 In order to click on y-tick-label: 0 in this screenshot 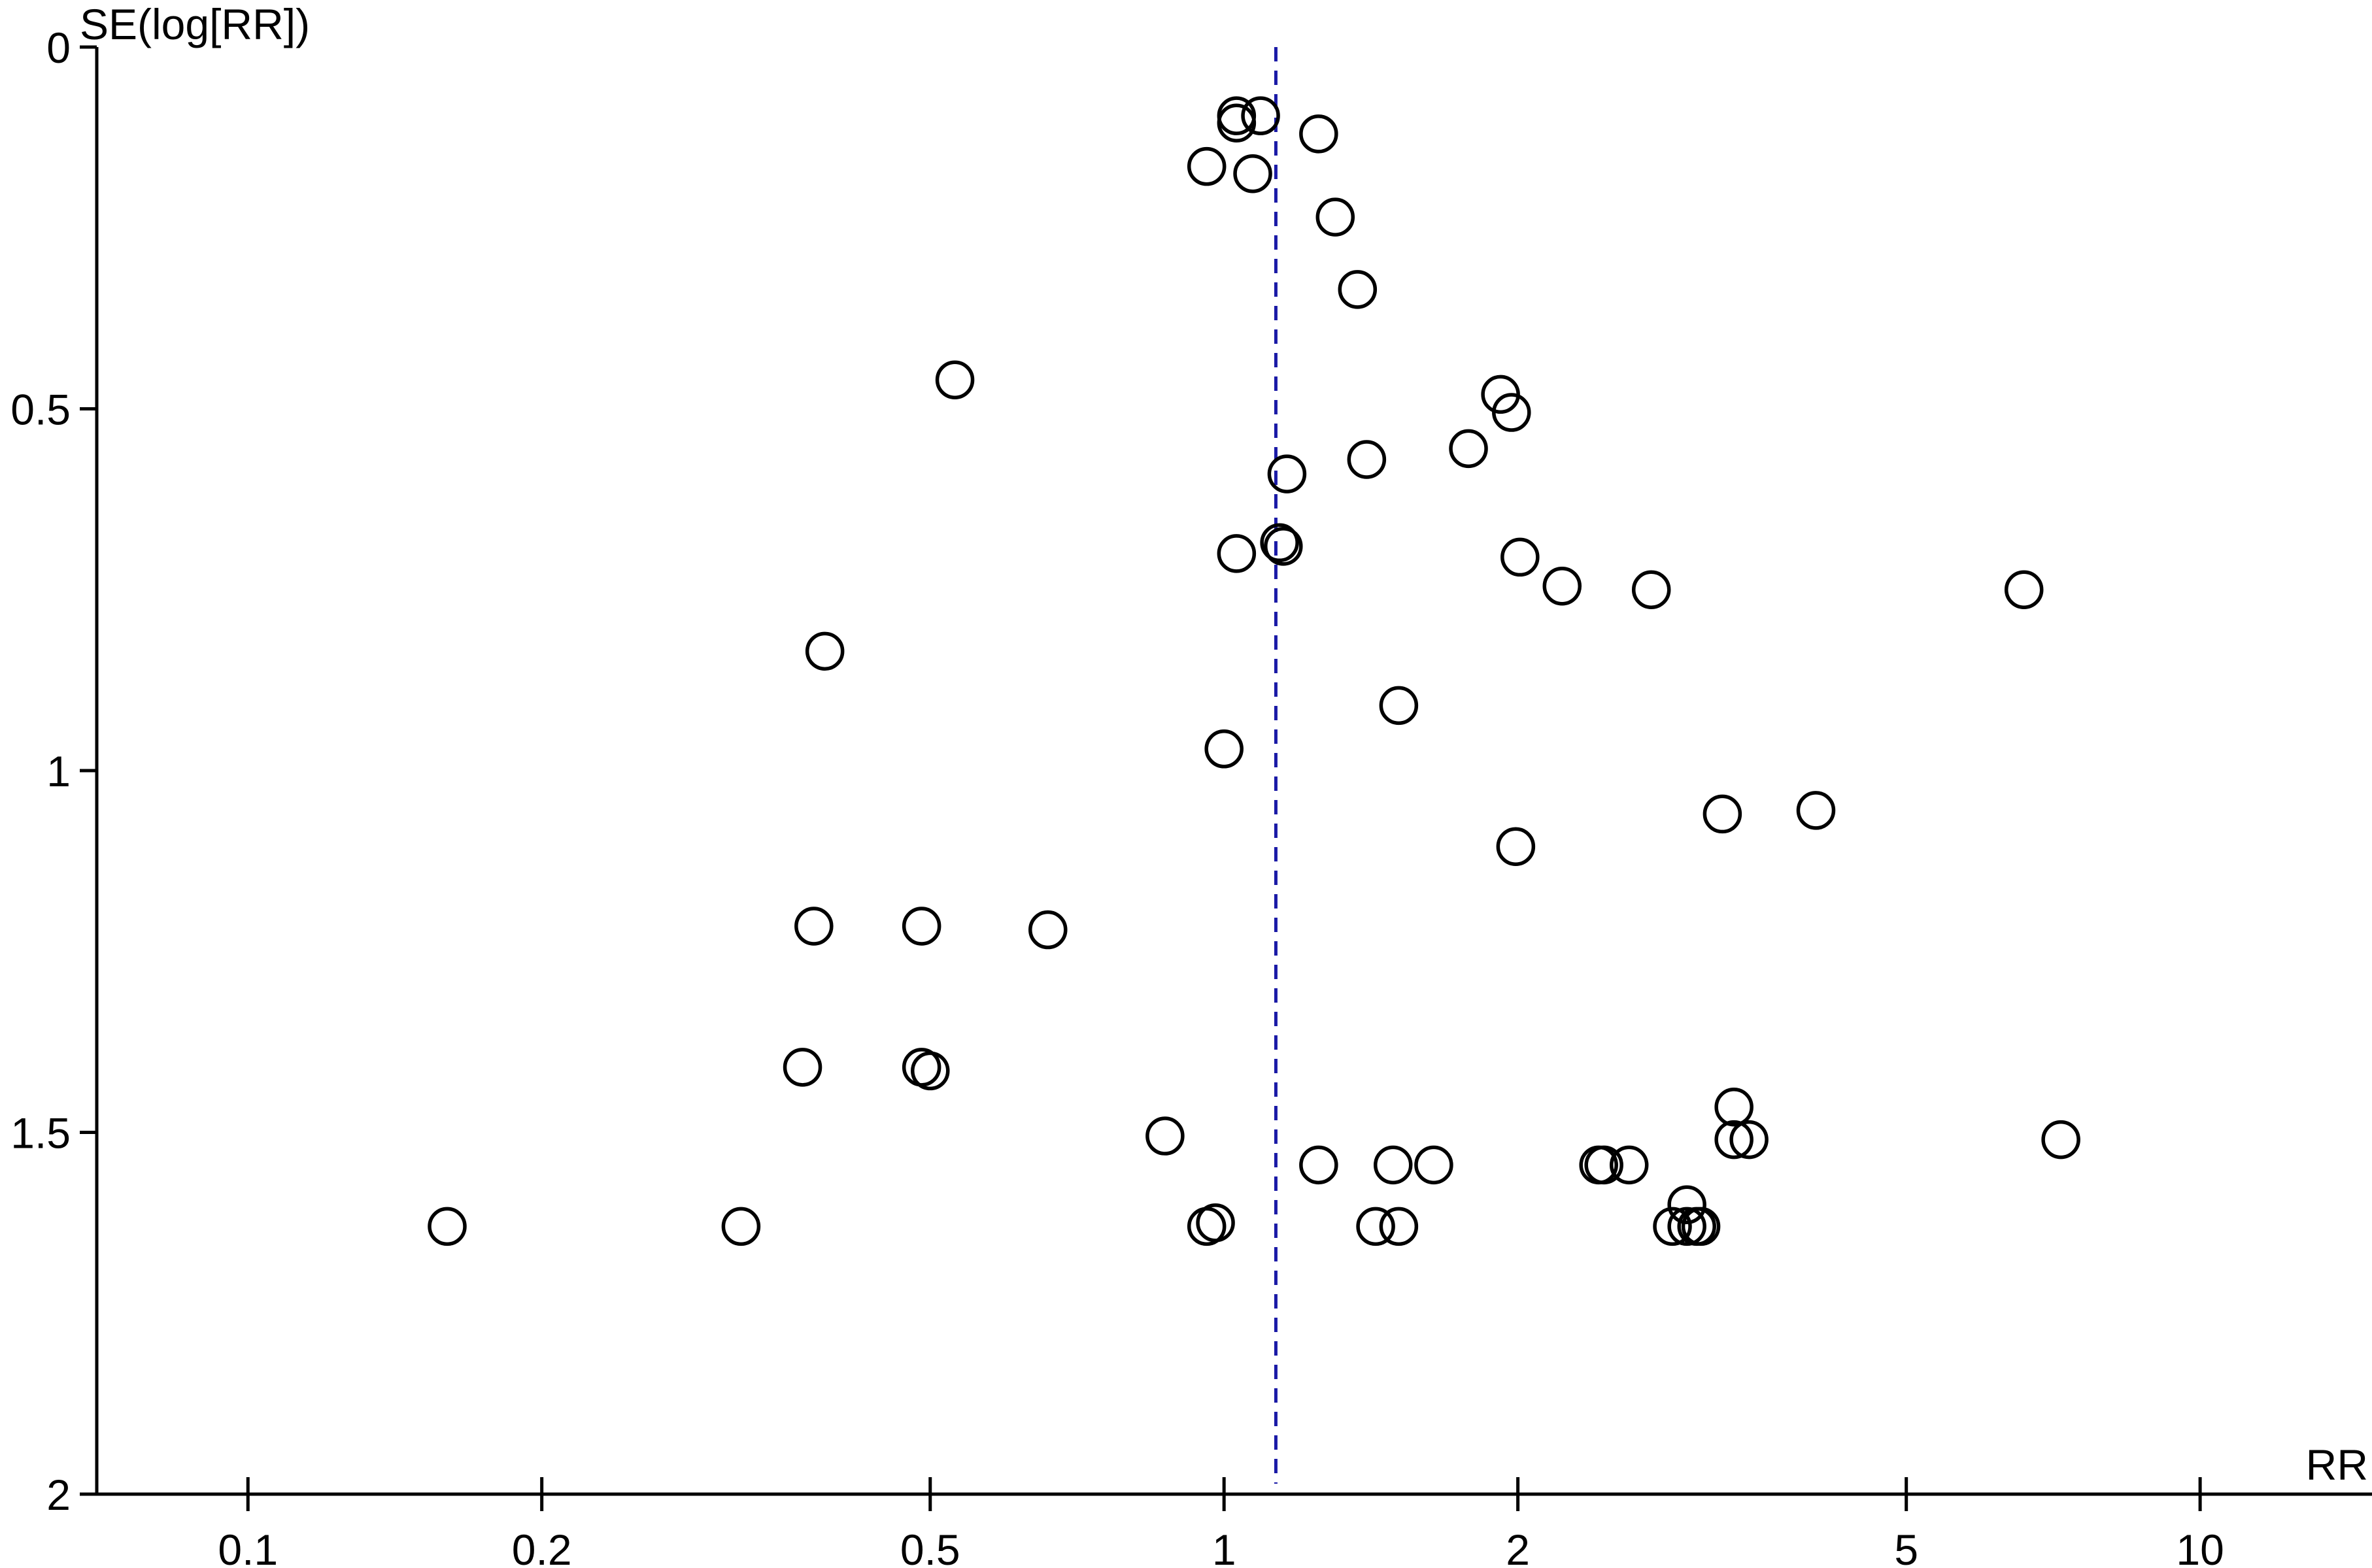, I will do `click(58, 48)`.